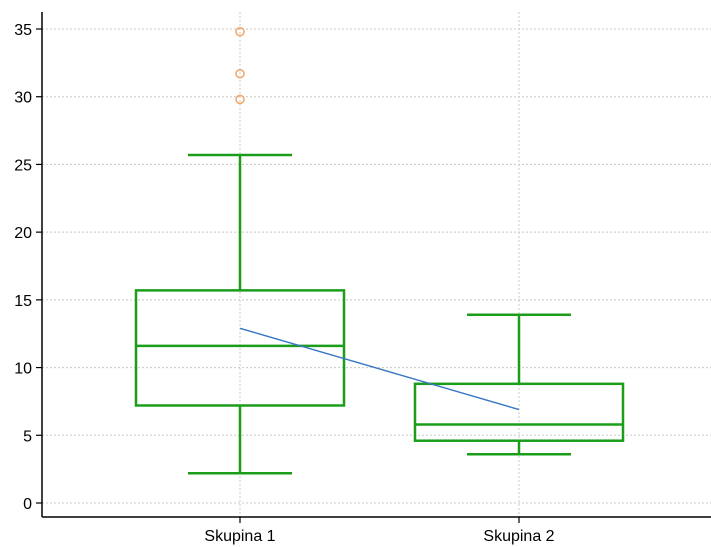 The width and height of the screenshot is (711, 547). Describe the element at coordinates (27, 504) in the screenshot. I see `y-tick-label: 0` at that location.